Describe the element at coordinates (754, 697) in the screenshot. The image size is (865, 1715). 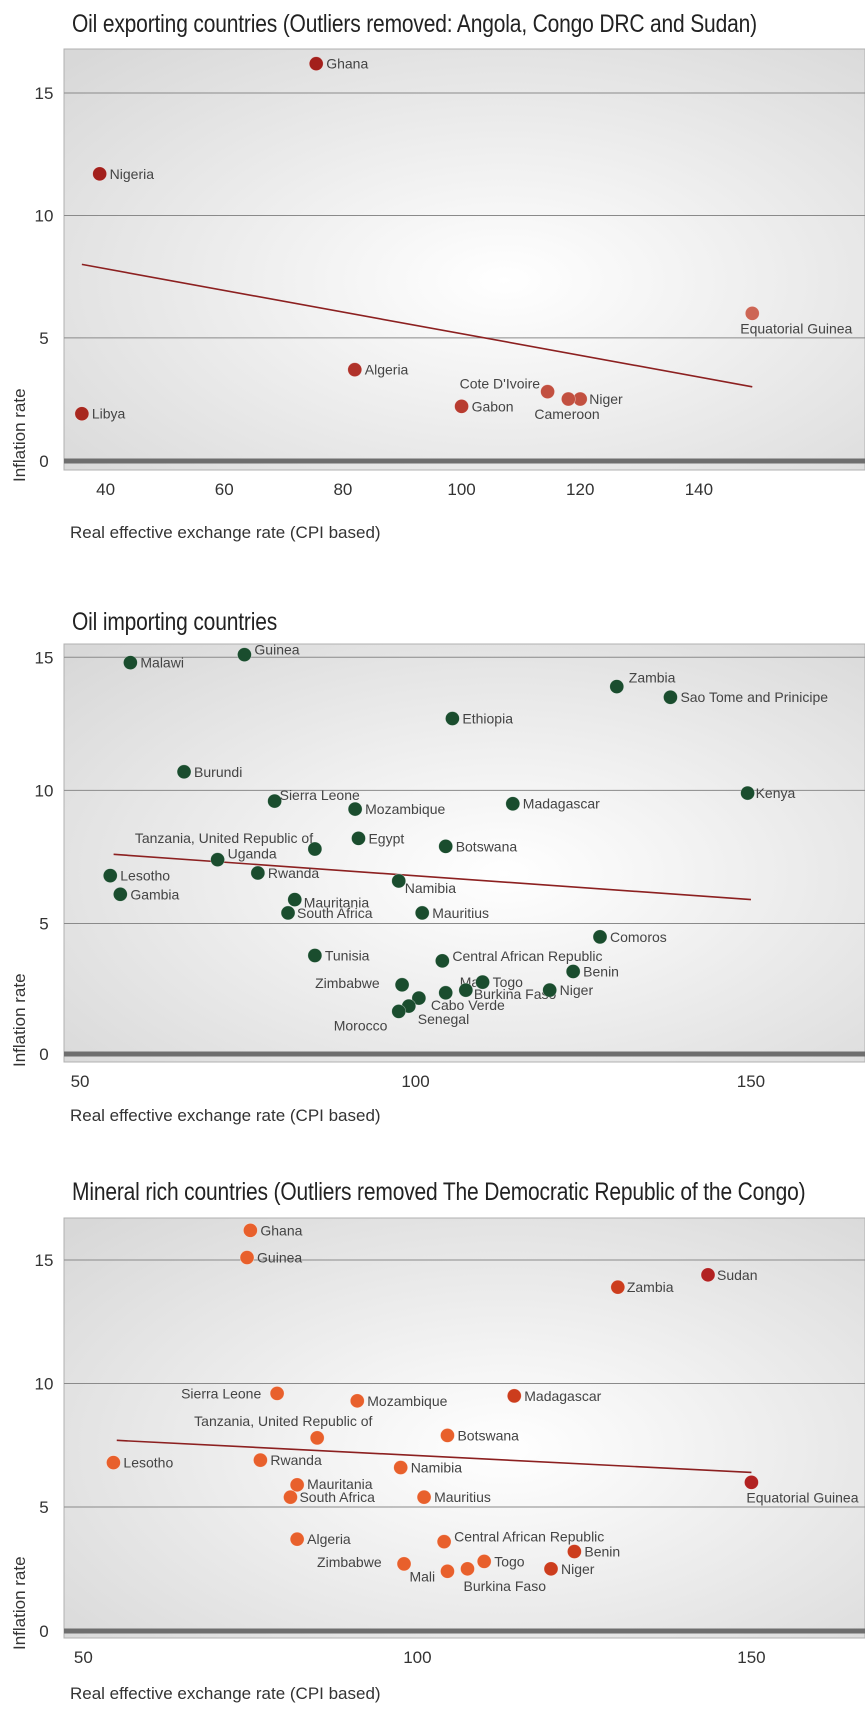
I see `data-label-sao-tome-and-prinicipe: Sao Tome and Prinicipe` at that location.